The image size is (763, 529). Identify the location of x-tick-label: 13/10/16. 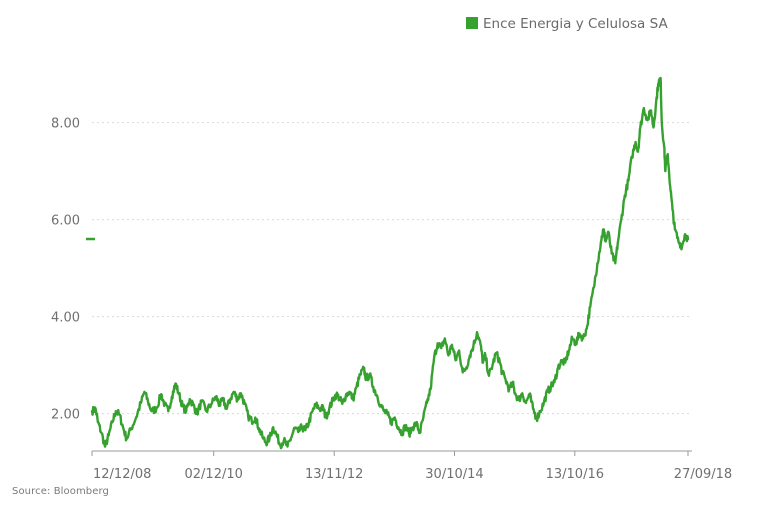
(575, 474).